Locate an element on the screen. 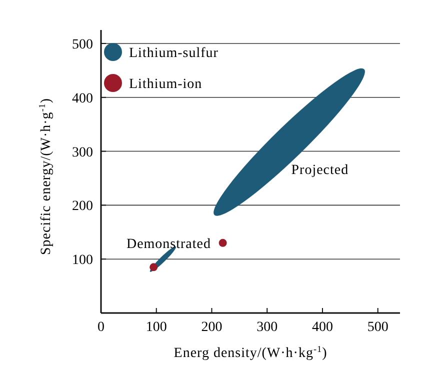 The image size is (435, 377). x-tick-label: 100 is located at coordinates (156, 327).